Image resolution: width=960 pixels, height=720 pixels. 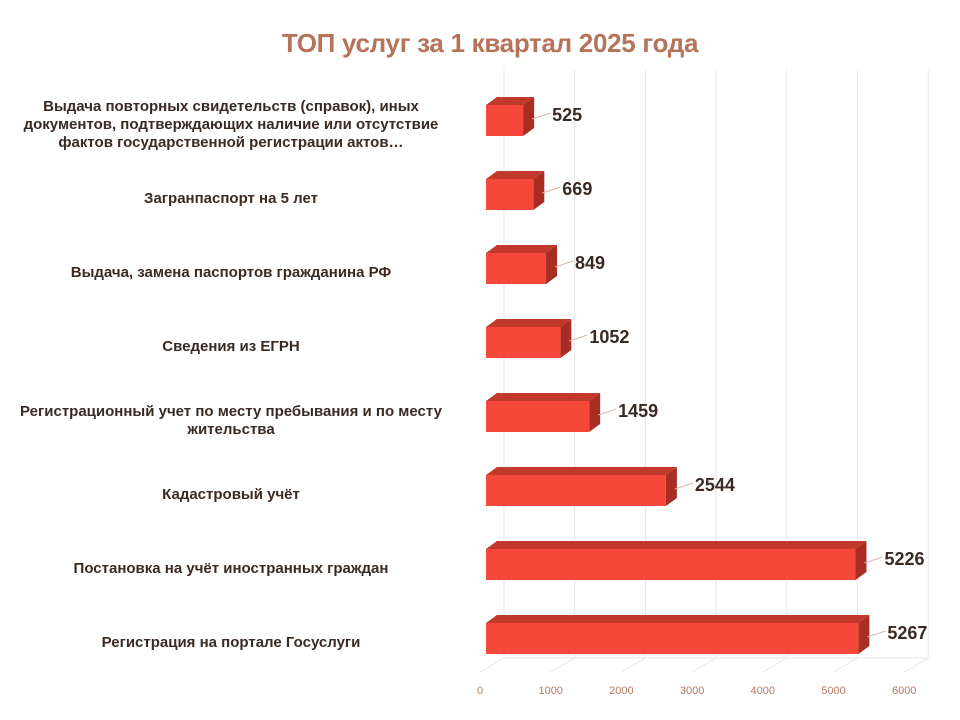 I want to click on category-label: Кадастровый учёт, so click(x=231, y=494).